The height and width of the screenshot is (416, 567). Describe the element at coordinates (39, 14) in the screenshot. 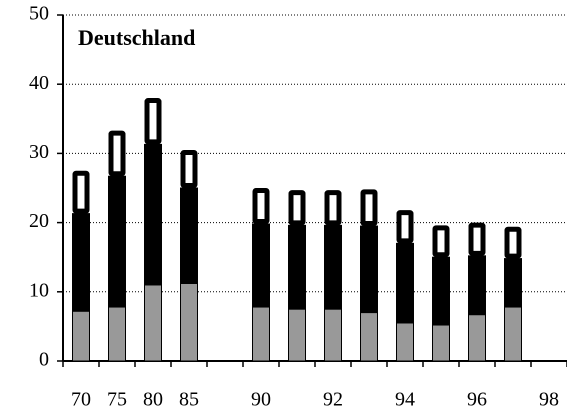

I see `y-tick-label: 50` at that location.